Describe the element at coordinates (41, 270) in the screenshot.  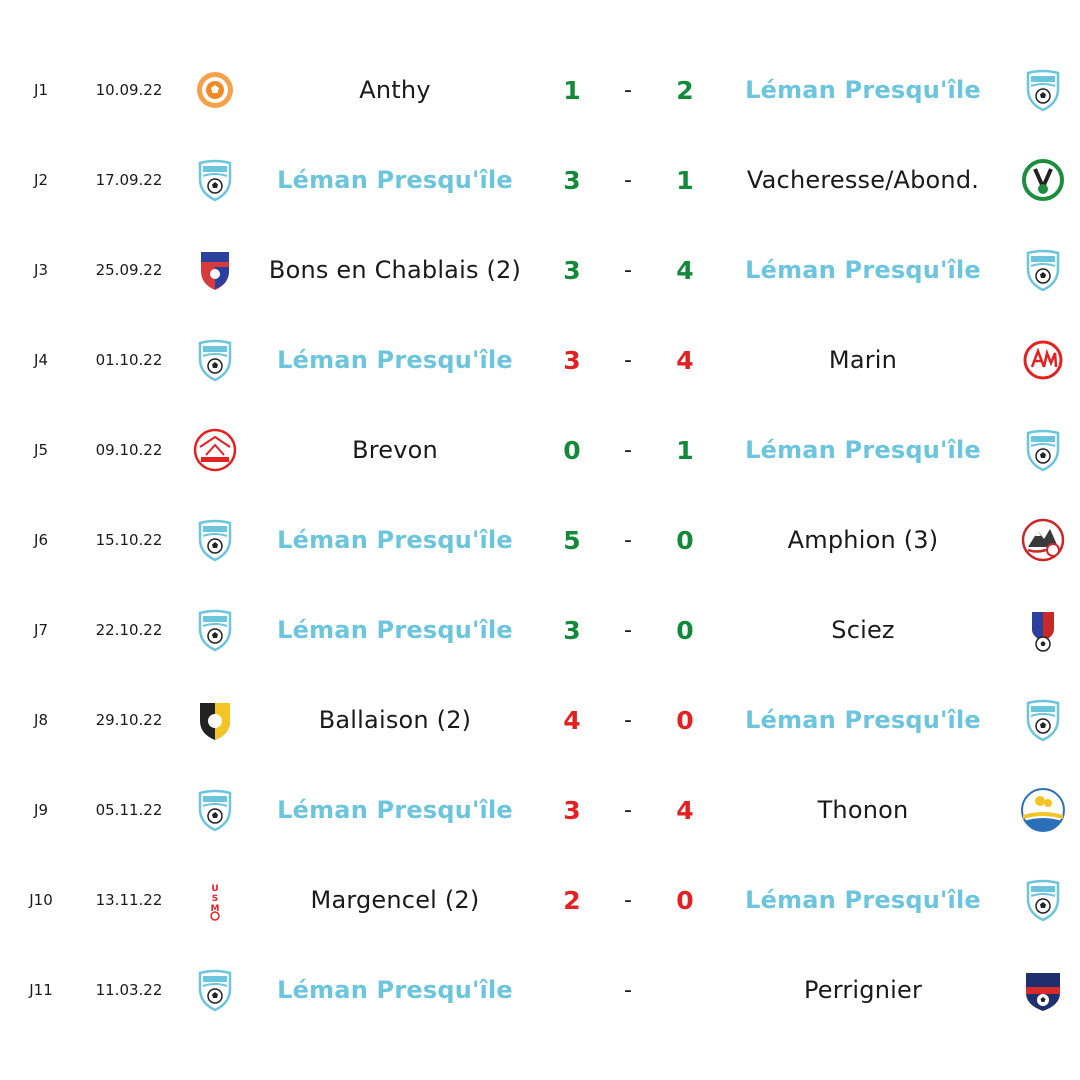
I see `matchday: J3` at that location.